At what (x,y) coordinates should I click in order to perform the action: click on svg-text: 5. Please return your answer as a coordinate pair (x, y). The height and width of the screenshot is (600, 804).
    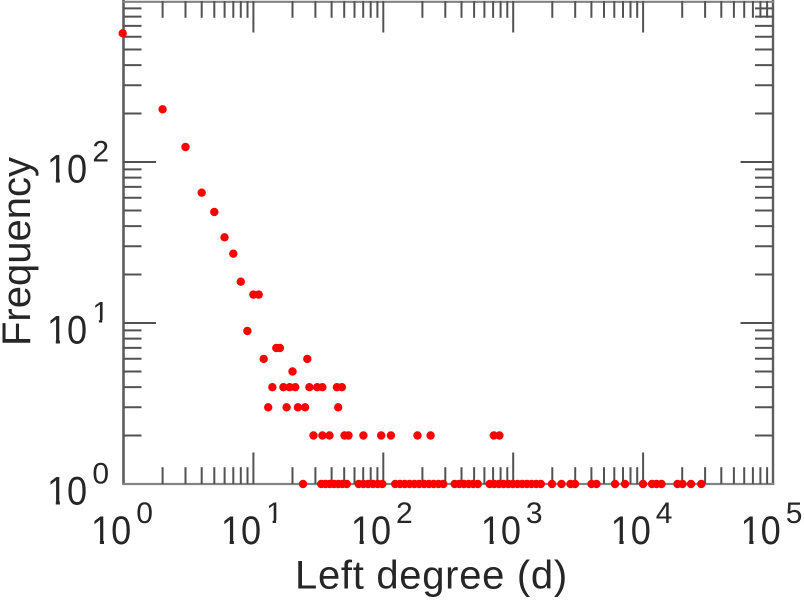
    Looking at the image, I should click on (794, 513).